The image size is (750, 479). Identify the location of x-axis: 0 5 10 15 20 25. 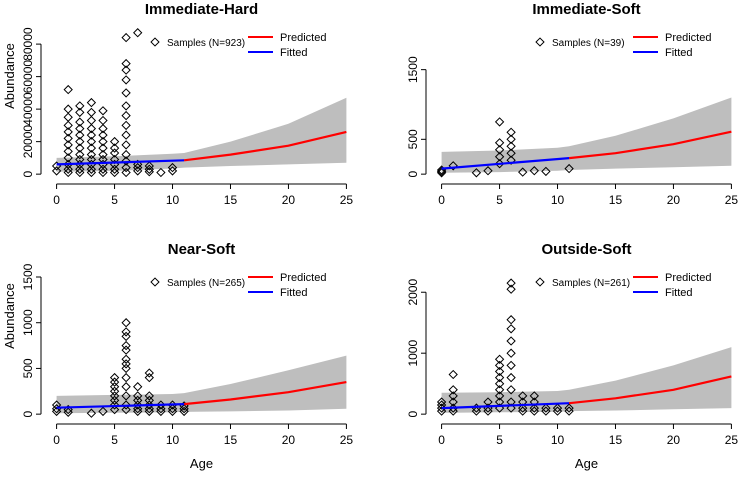
(203, 195).